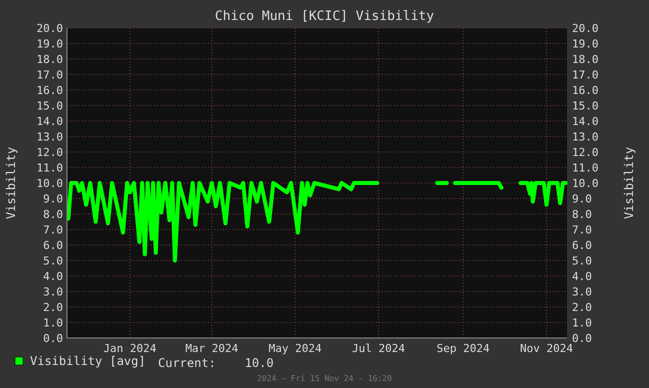 Image resolution: width=649 pixels, height=388 pixels. Describe the element at coordinates (585, 28) in the screenshot. I see `y2-tick-label: 20.0` at that location.